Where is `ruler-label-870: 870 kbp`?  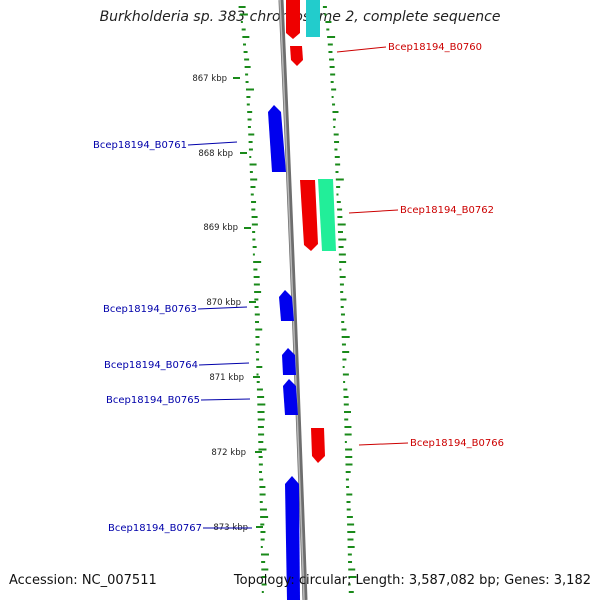
ruler-label-870: 870 kbp is located at coordinates (223, 303).